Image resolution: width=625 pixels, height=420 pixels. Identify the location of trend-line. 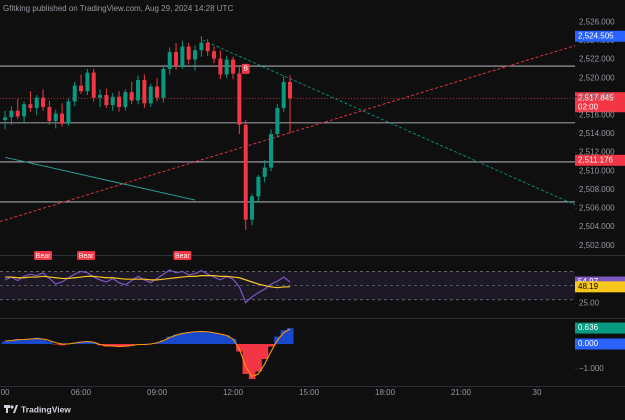
(100, 178).